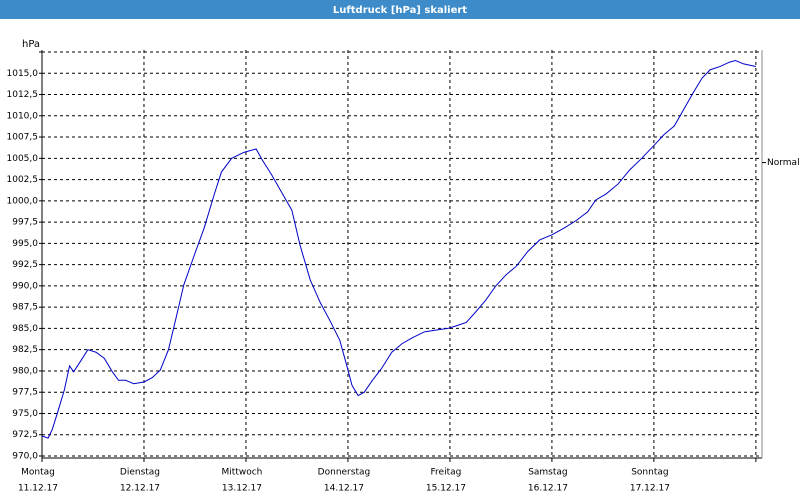 The image size is (800, 500). Describe the element at coordinates (23, 116) in the screenshot. I see `y-tick-label: 1010,0` at that location.